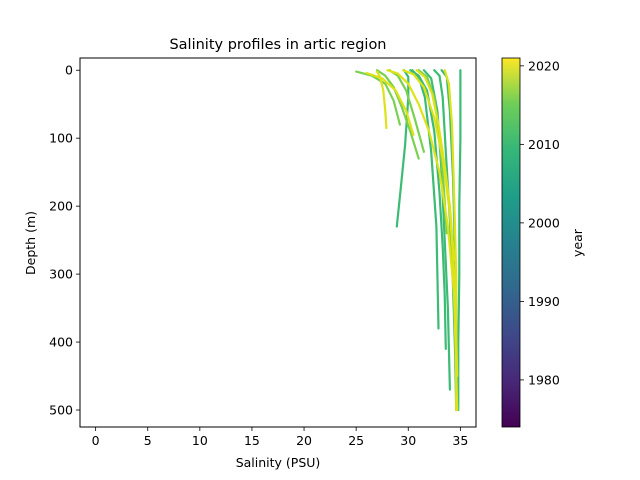 Image resolution: width=640 pixels, height=480 pixels. Describe the element at coordinates (544, 65) in the screenshot. I see `colorbar-tick-label: 2020` at that location.